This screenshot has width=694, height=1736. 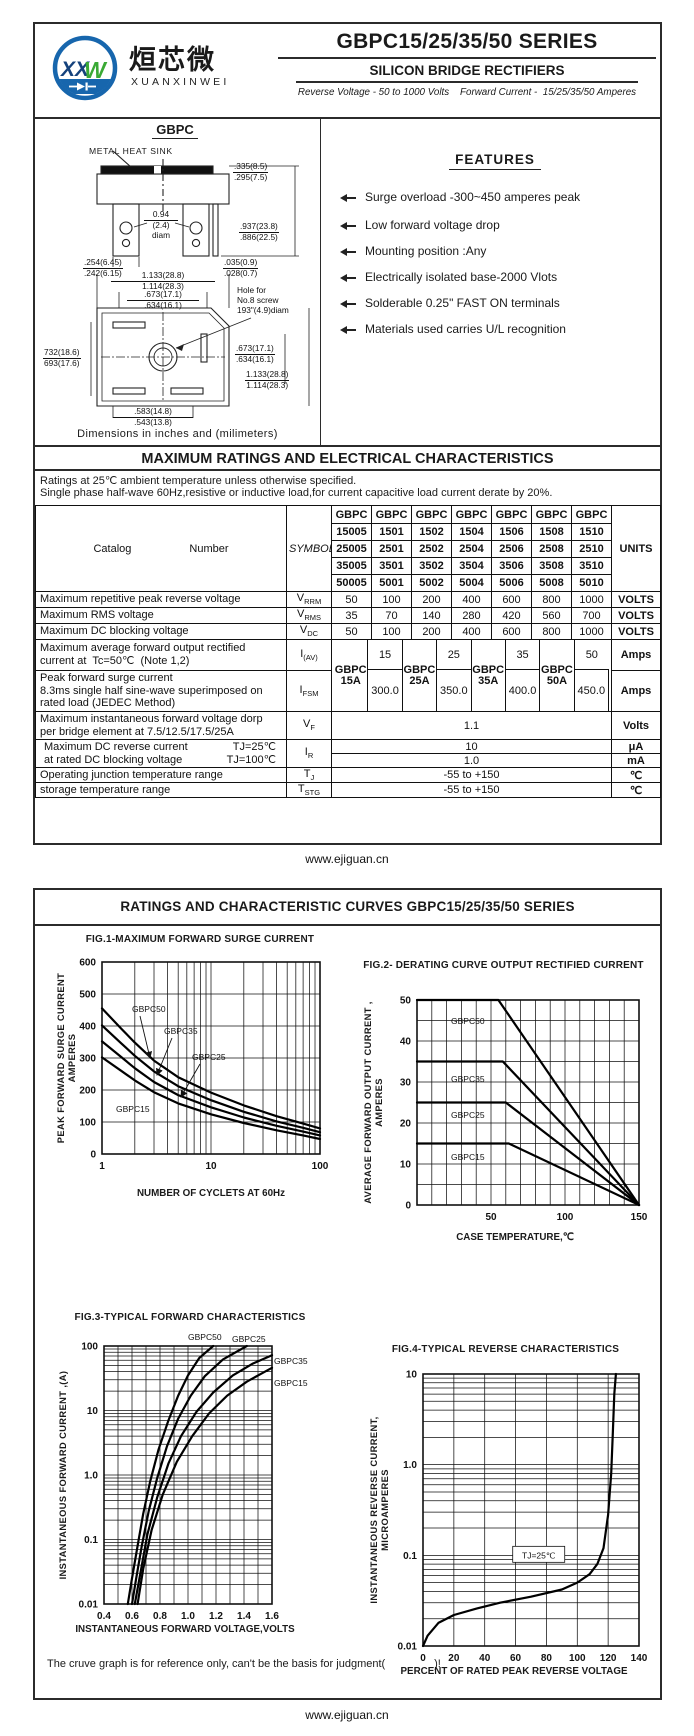 I want to click on svg-text: 1, so click(x=102, y=1166).